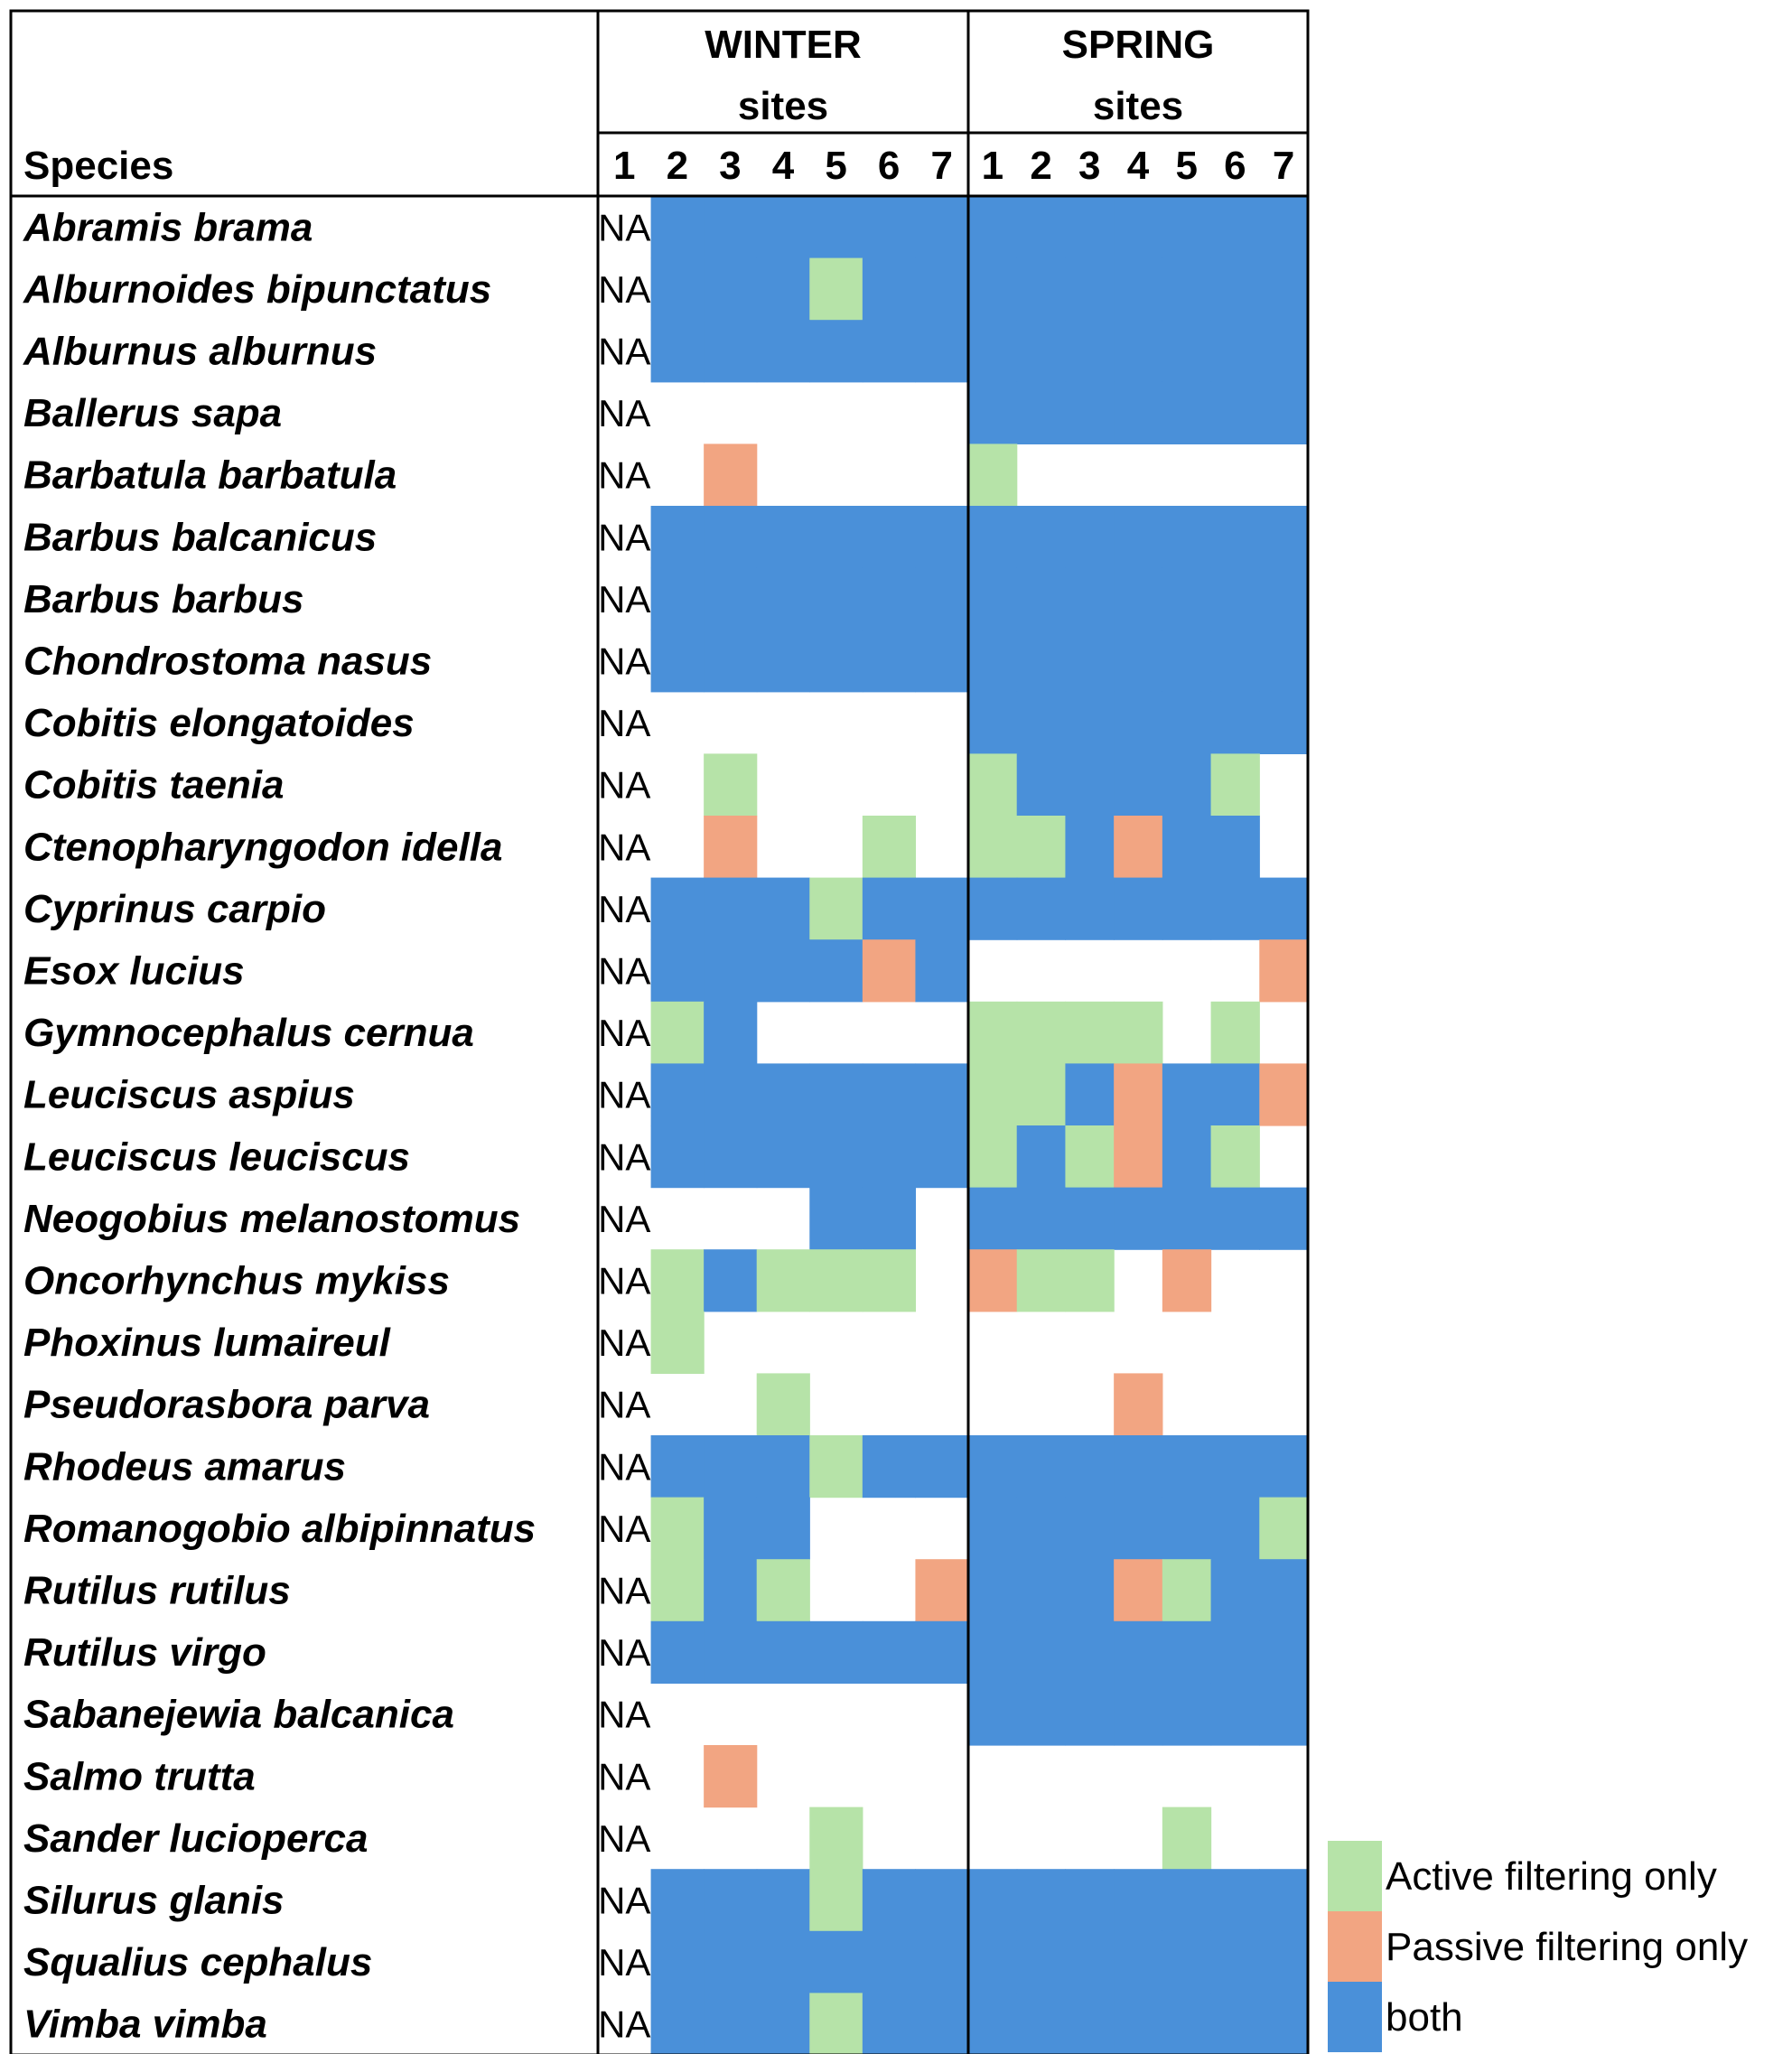 This screenshot has width=1792, height=2054. What do you see at coordinates (207, 1343) in the screenshot?
I see `species-label: Phoxinus lumaireul` at bounding box center [207, 1343].